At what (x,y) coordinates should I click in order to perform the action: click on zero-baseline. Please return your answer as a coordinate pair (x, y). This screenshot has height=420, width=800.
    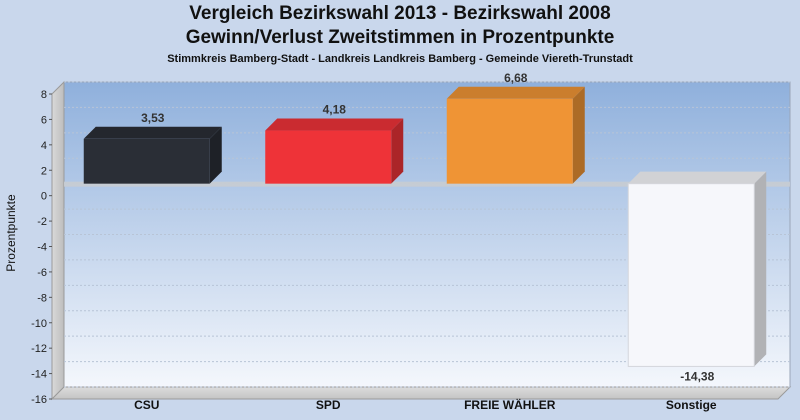
    Looking at the image, I should click on (427, 184).